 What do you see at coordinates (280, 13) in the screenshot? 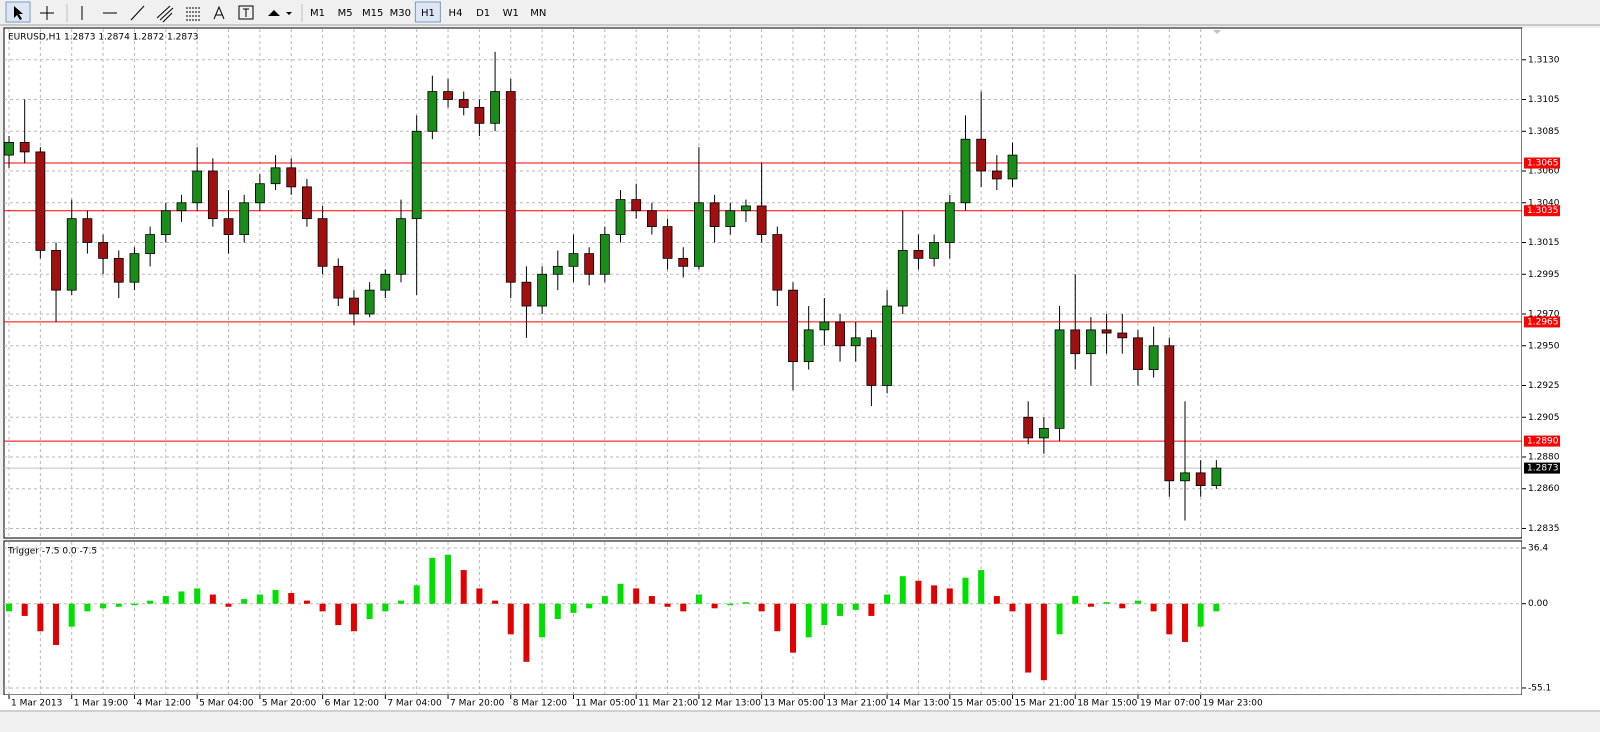
I see `arrows-icon` at bounding box center [280, 13].